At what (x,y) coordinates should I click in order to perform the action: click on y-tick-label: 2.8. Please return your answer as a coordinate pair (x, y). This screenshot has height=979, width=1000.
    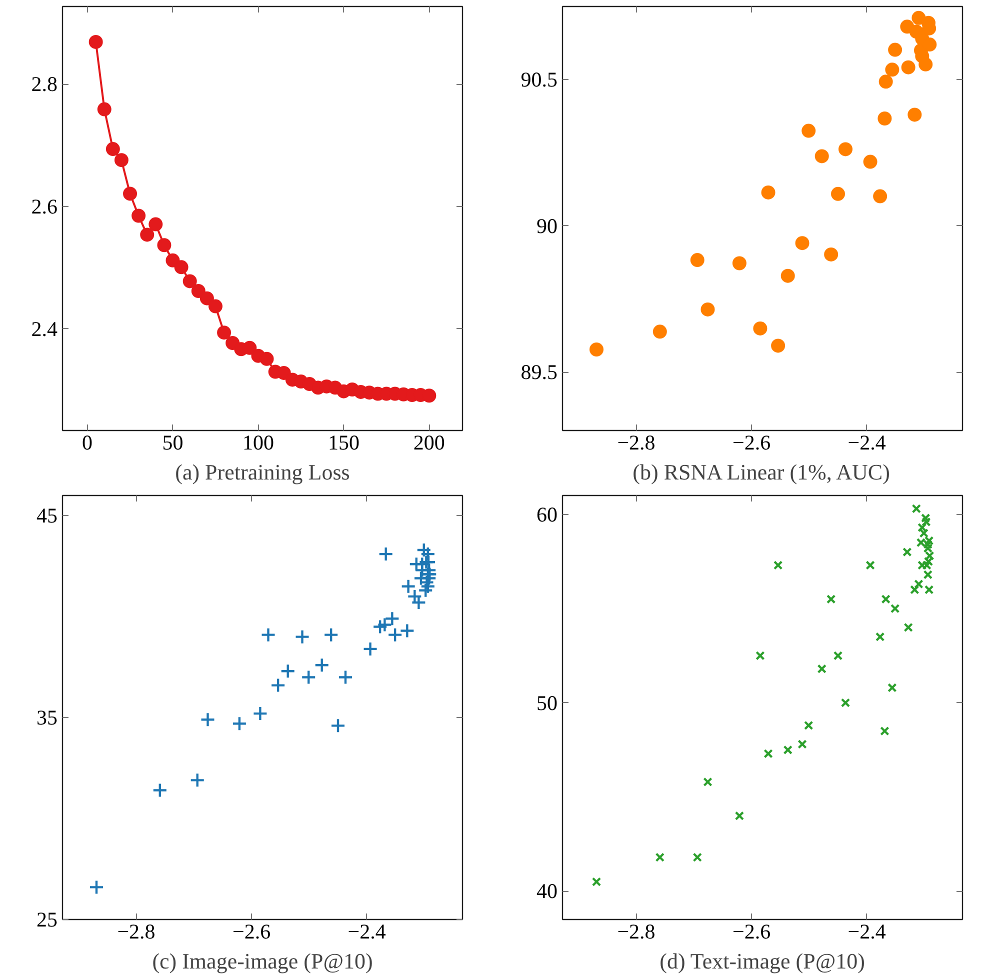
    Looking at the image, I should click on (44, 84).